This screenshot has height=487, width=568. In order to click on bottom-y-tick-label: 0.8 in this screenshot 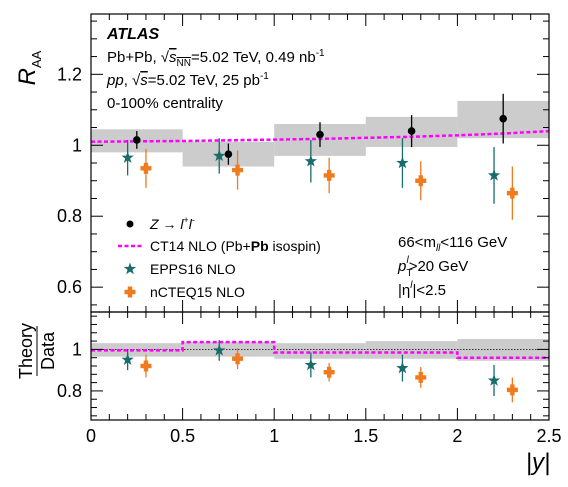, I will do `click(69, 391)`.